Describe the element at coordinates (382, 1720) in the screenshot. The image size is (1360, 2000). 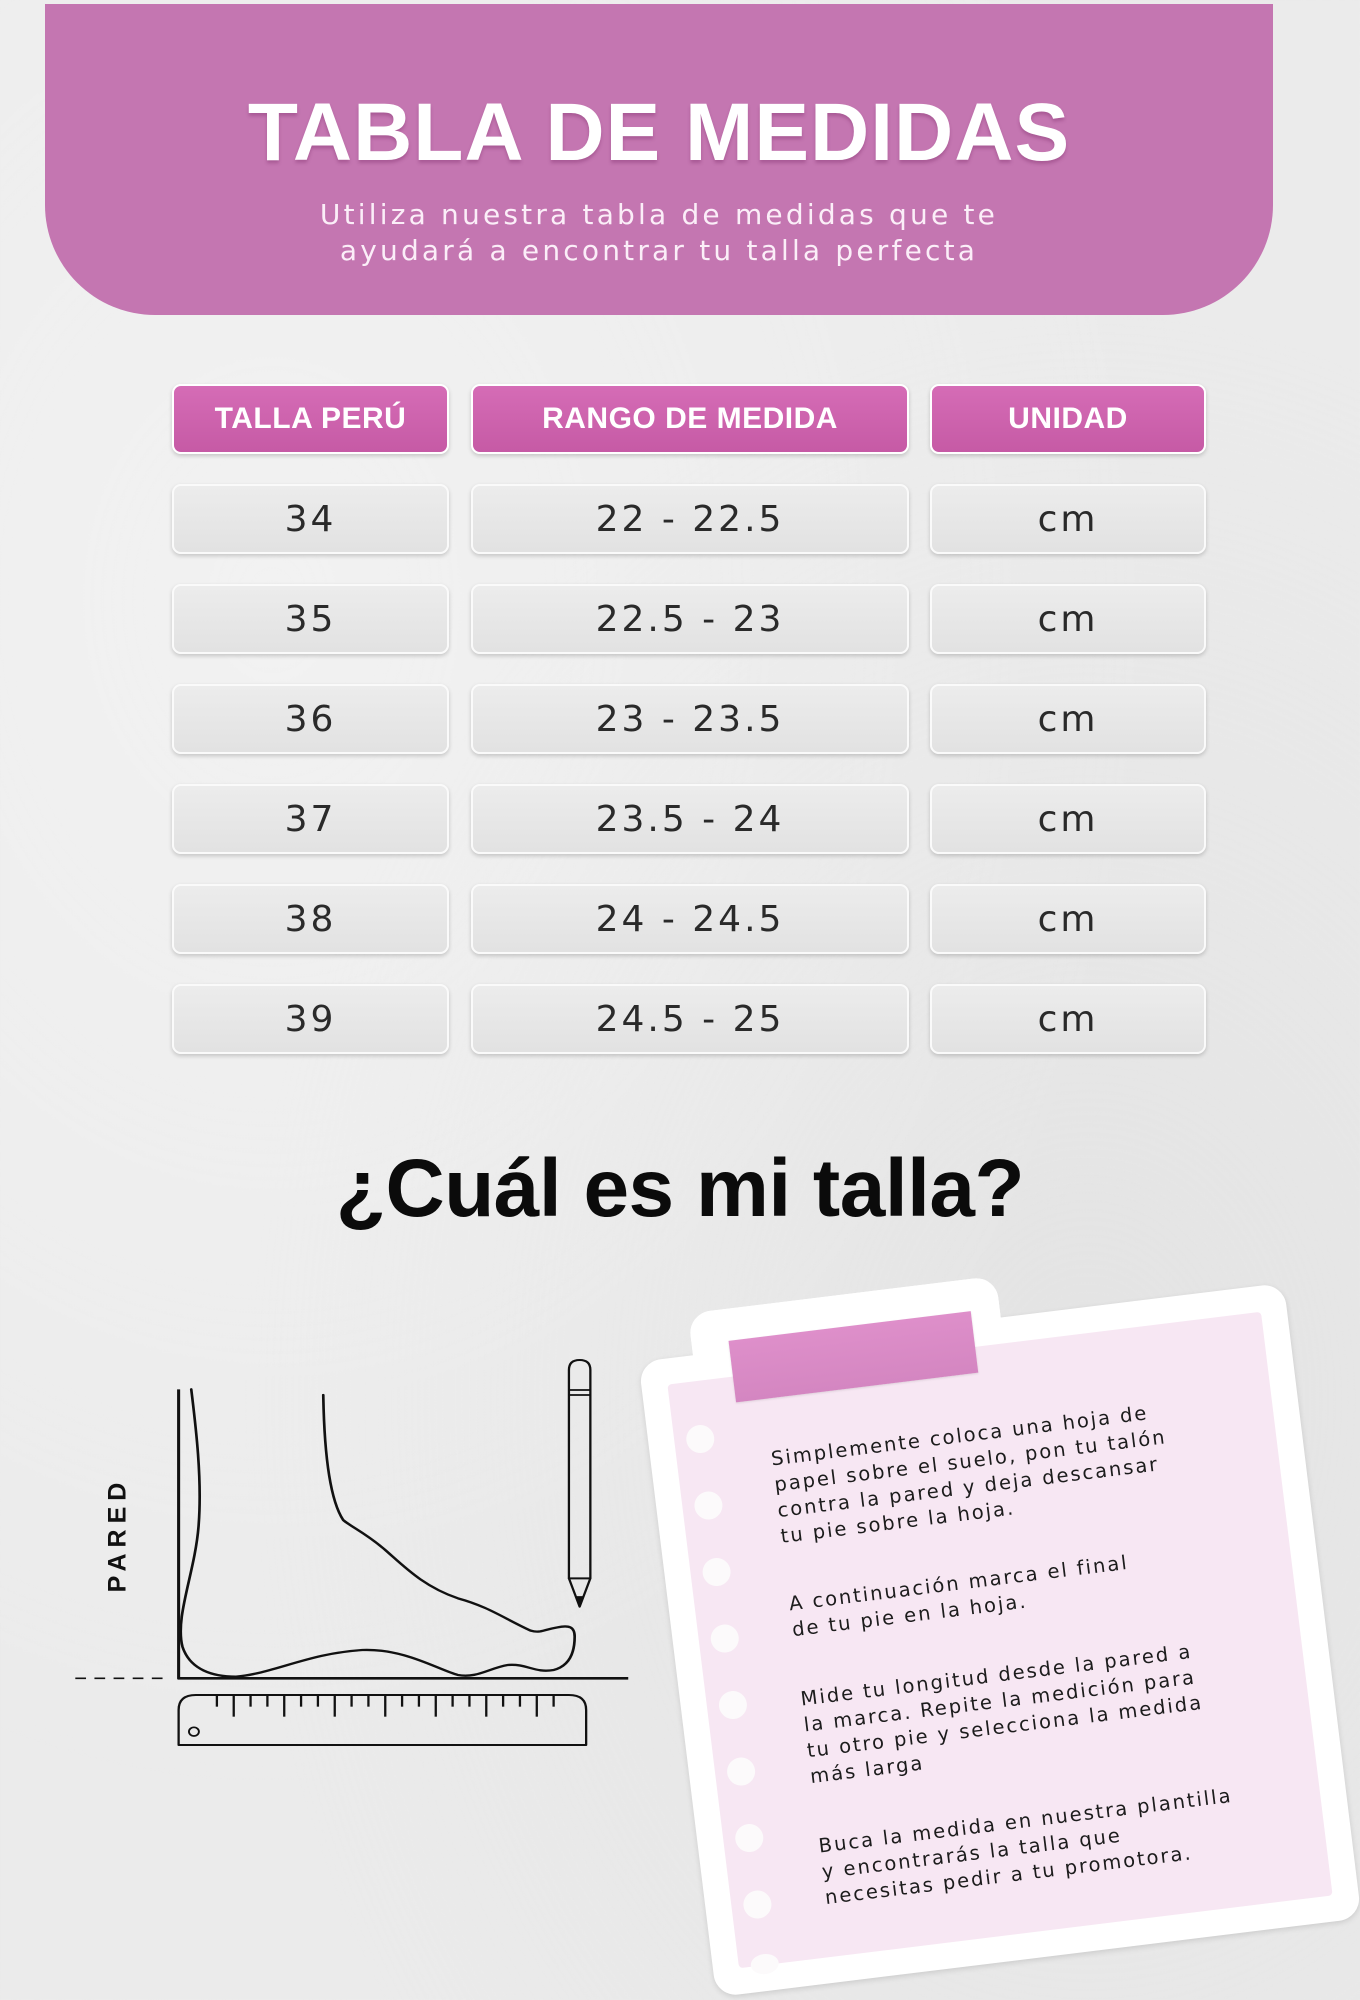
I see `ruler-icon` at that location.